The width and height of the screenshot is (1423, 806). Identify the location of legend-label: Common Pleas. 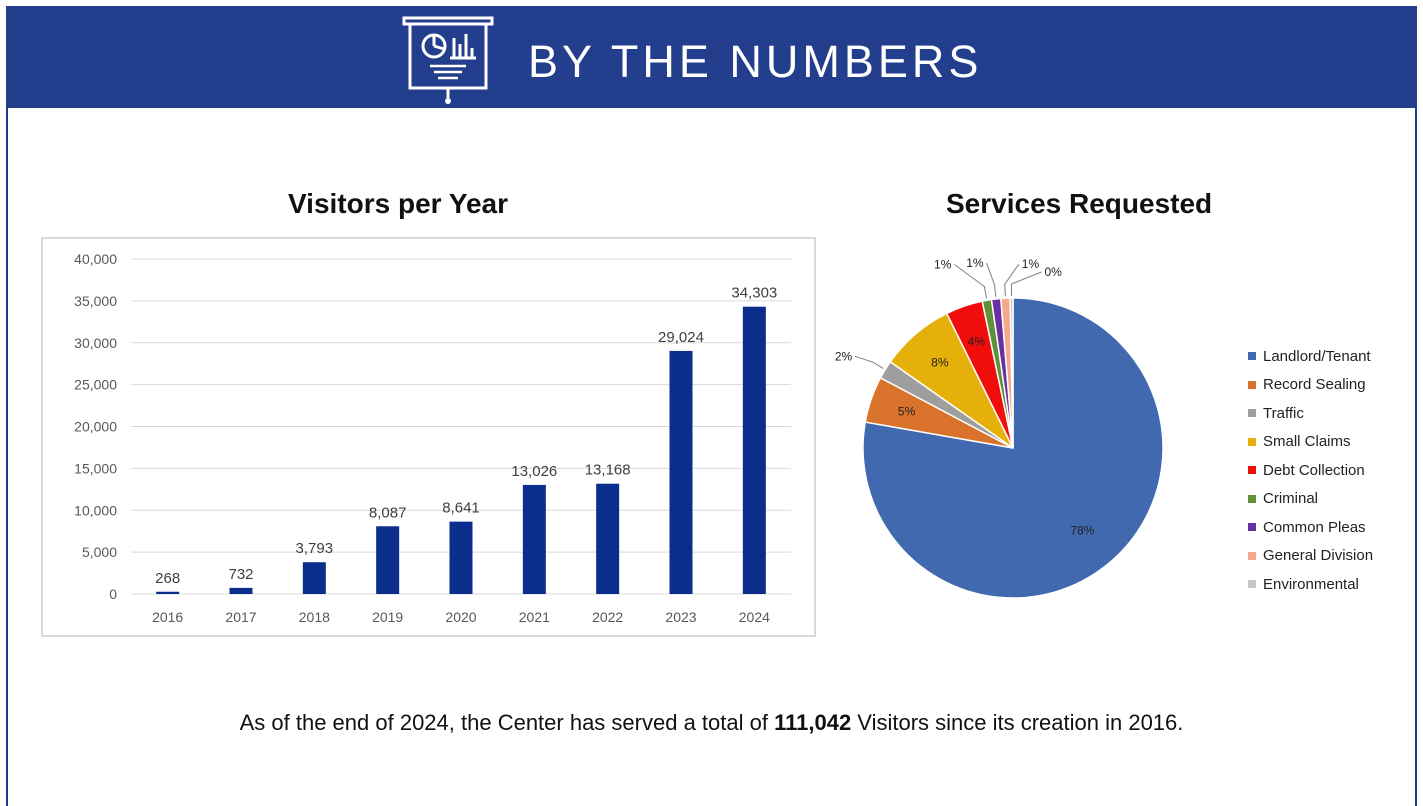
(1314, 527).